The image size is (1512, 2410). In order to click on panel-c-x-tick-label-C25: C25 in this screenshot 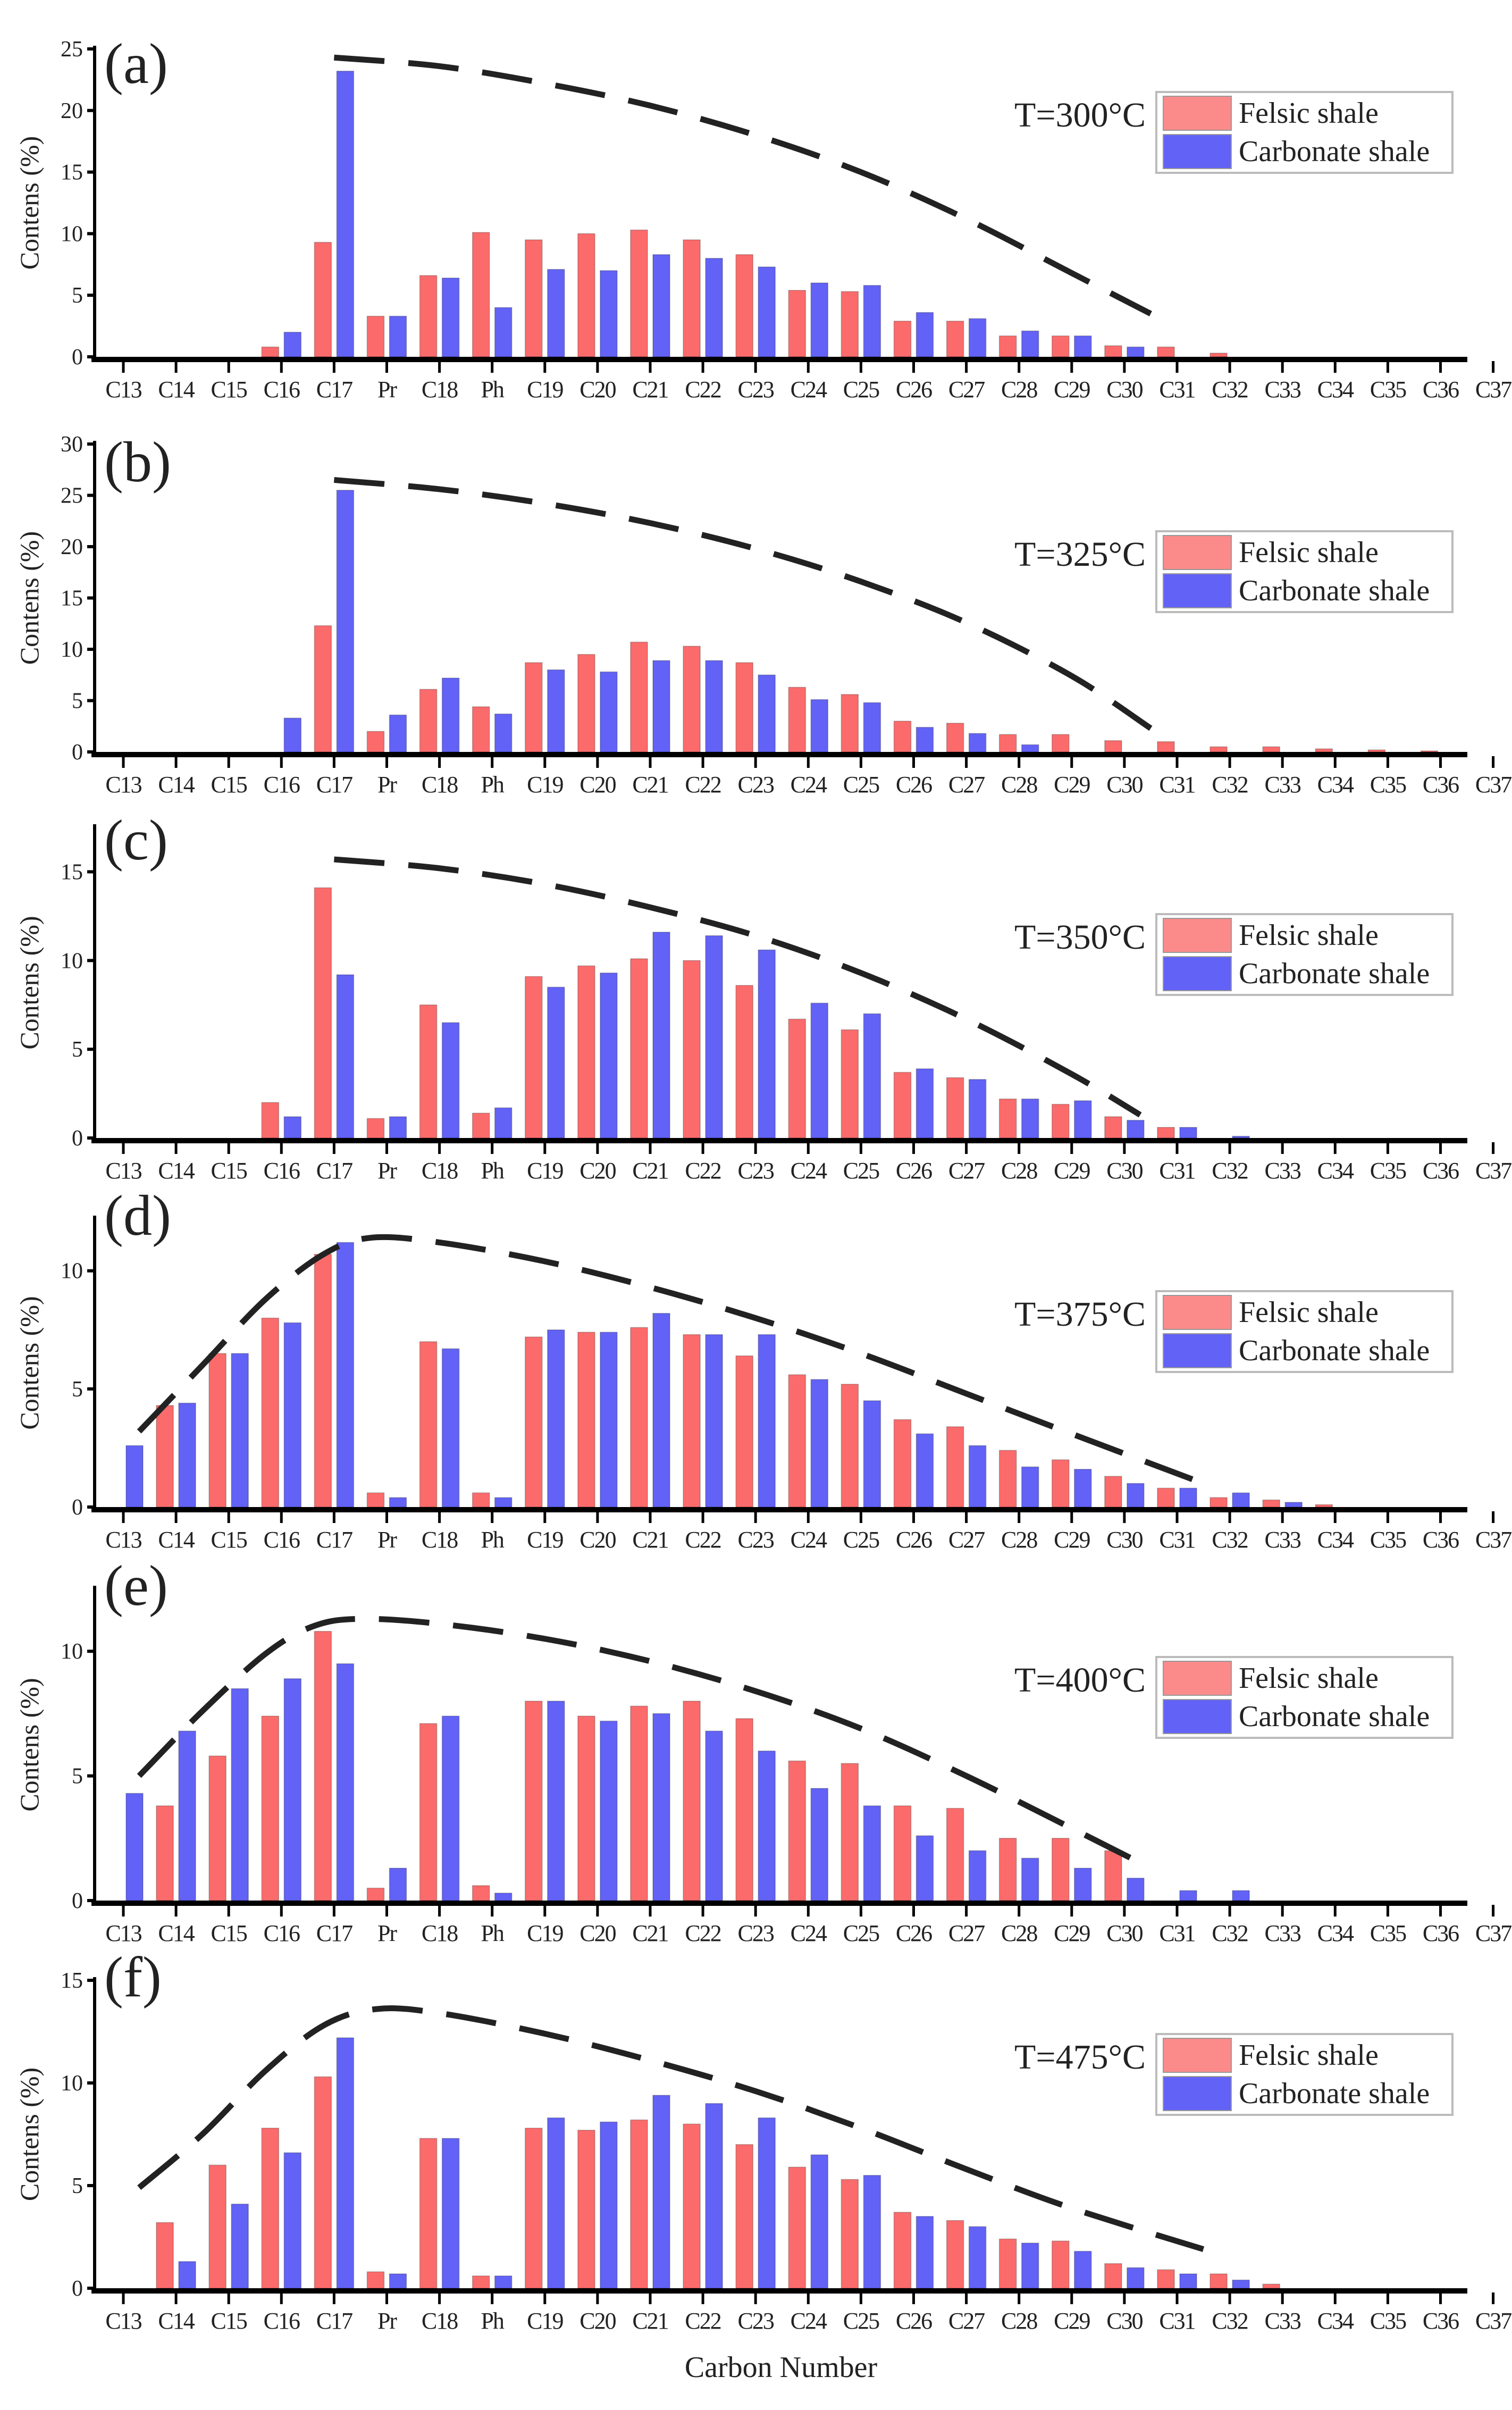, I will do `click(861, 1171)`.